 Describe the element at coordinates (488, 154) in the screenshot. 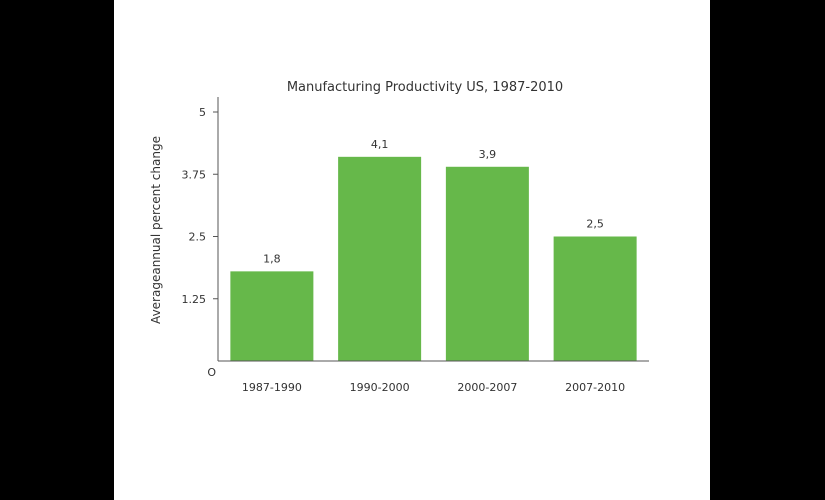

I see `value-label-2000-2007: 3,9` at that location.